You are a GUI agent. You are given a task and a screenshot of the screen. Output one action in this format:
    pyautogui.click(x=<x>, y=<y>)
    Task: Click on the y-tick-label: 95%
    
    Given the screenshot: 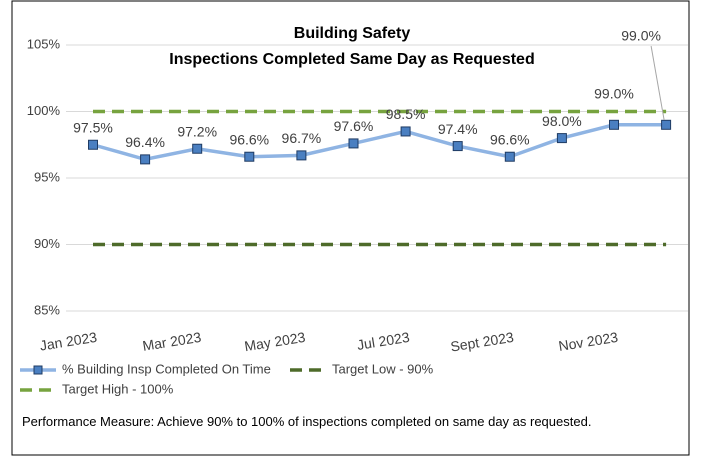 What is the action you would take?
    pyautogui.click(x=47, y=176)
    